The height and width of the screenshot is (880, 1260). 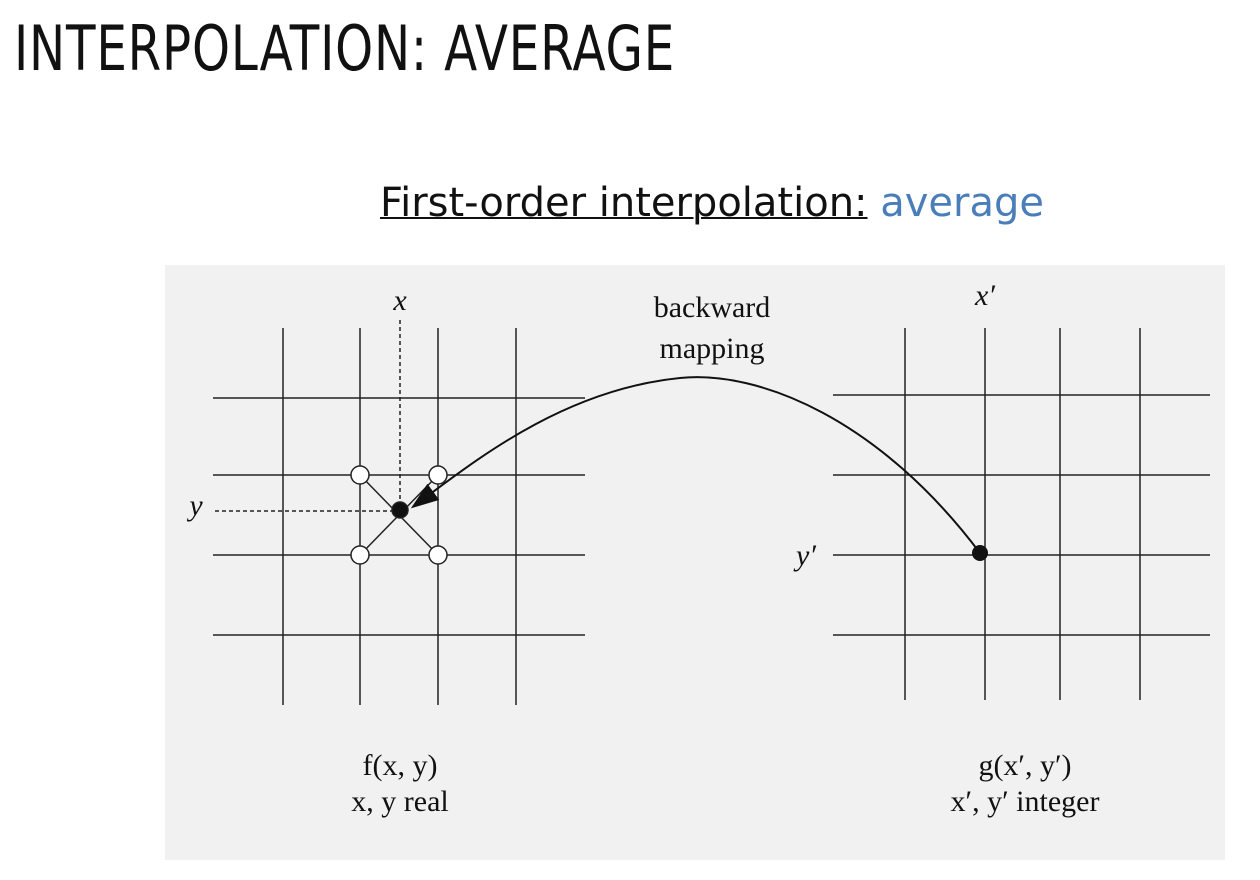 What do you see at coordinates (962, 203) in the screenshot?
I see `subtitle-emphasis: average` at bounding box center [962, 203].